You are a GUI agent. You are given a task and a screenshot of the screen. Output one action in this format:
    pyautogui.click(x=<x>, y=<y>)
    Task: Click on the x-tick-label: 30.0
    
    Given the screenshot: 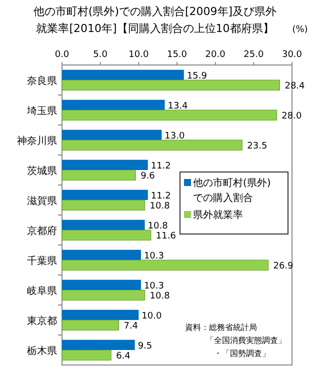 What is the action you would take?
    pyautogui.click(x=292, y=55)
    